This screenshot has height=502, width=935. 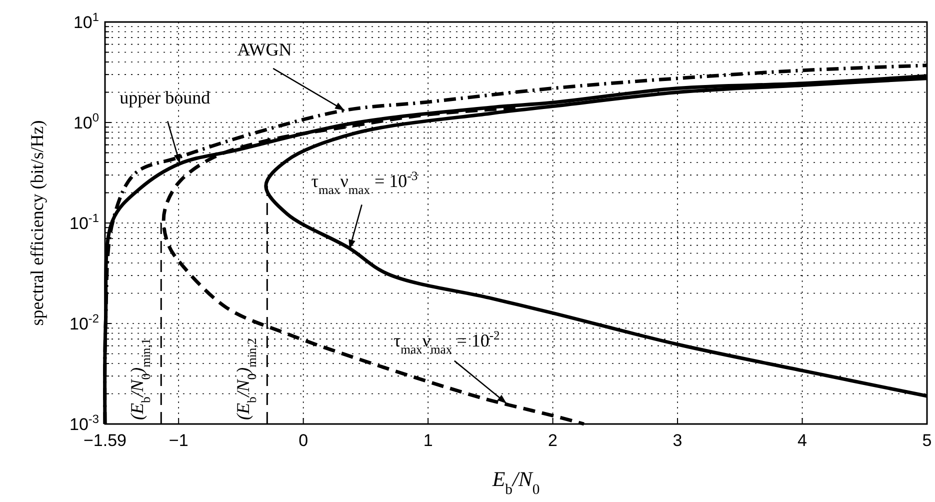 What do you see at coordinates (37, 223) in the screenshot?
I see `y-axis-title: spectral efficiency (bit/s/Hz)` at bounding box center [37, 223].